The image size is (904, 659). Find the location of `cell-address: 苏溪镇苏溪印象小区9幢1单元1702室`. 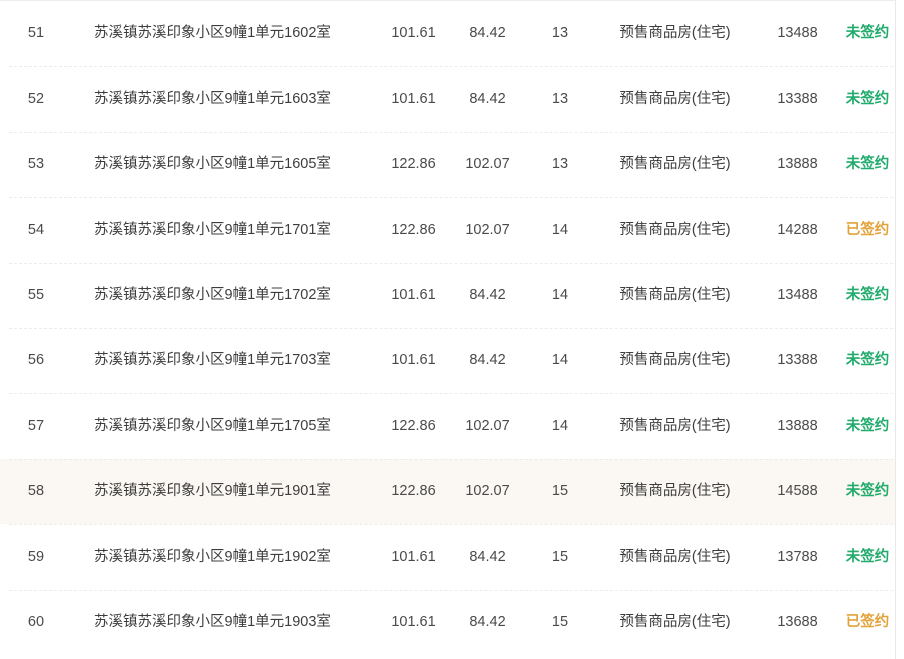

cell-address: 苏溪镇苏溪印象小区9幢1单元1702室 is located at coordinates (212, 295).